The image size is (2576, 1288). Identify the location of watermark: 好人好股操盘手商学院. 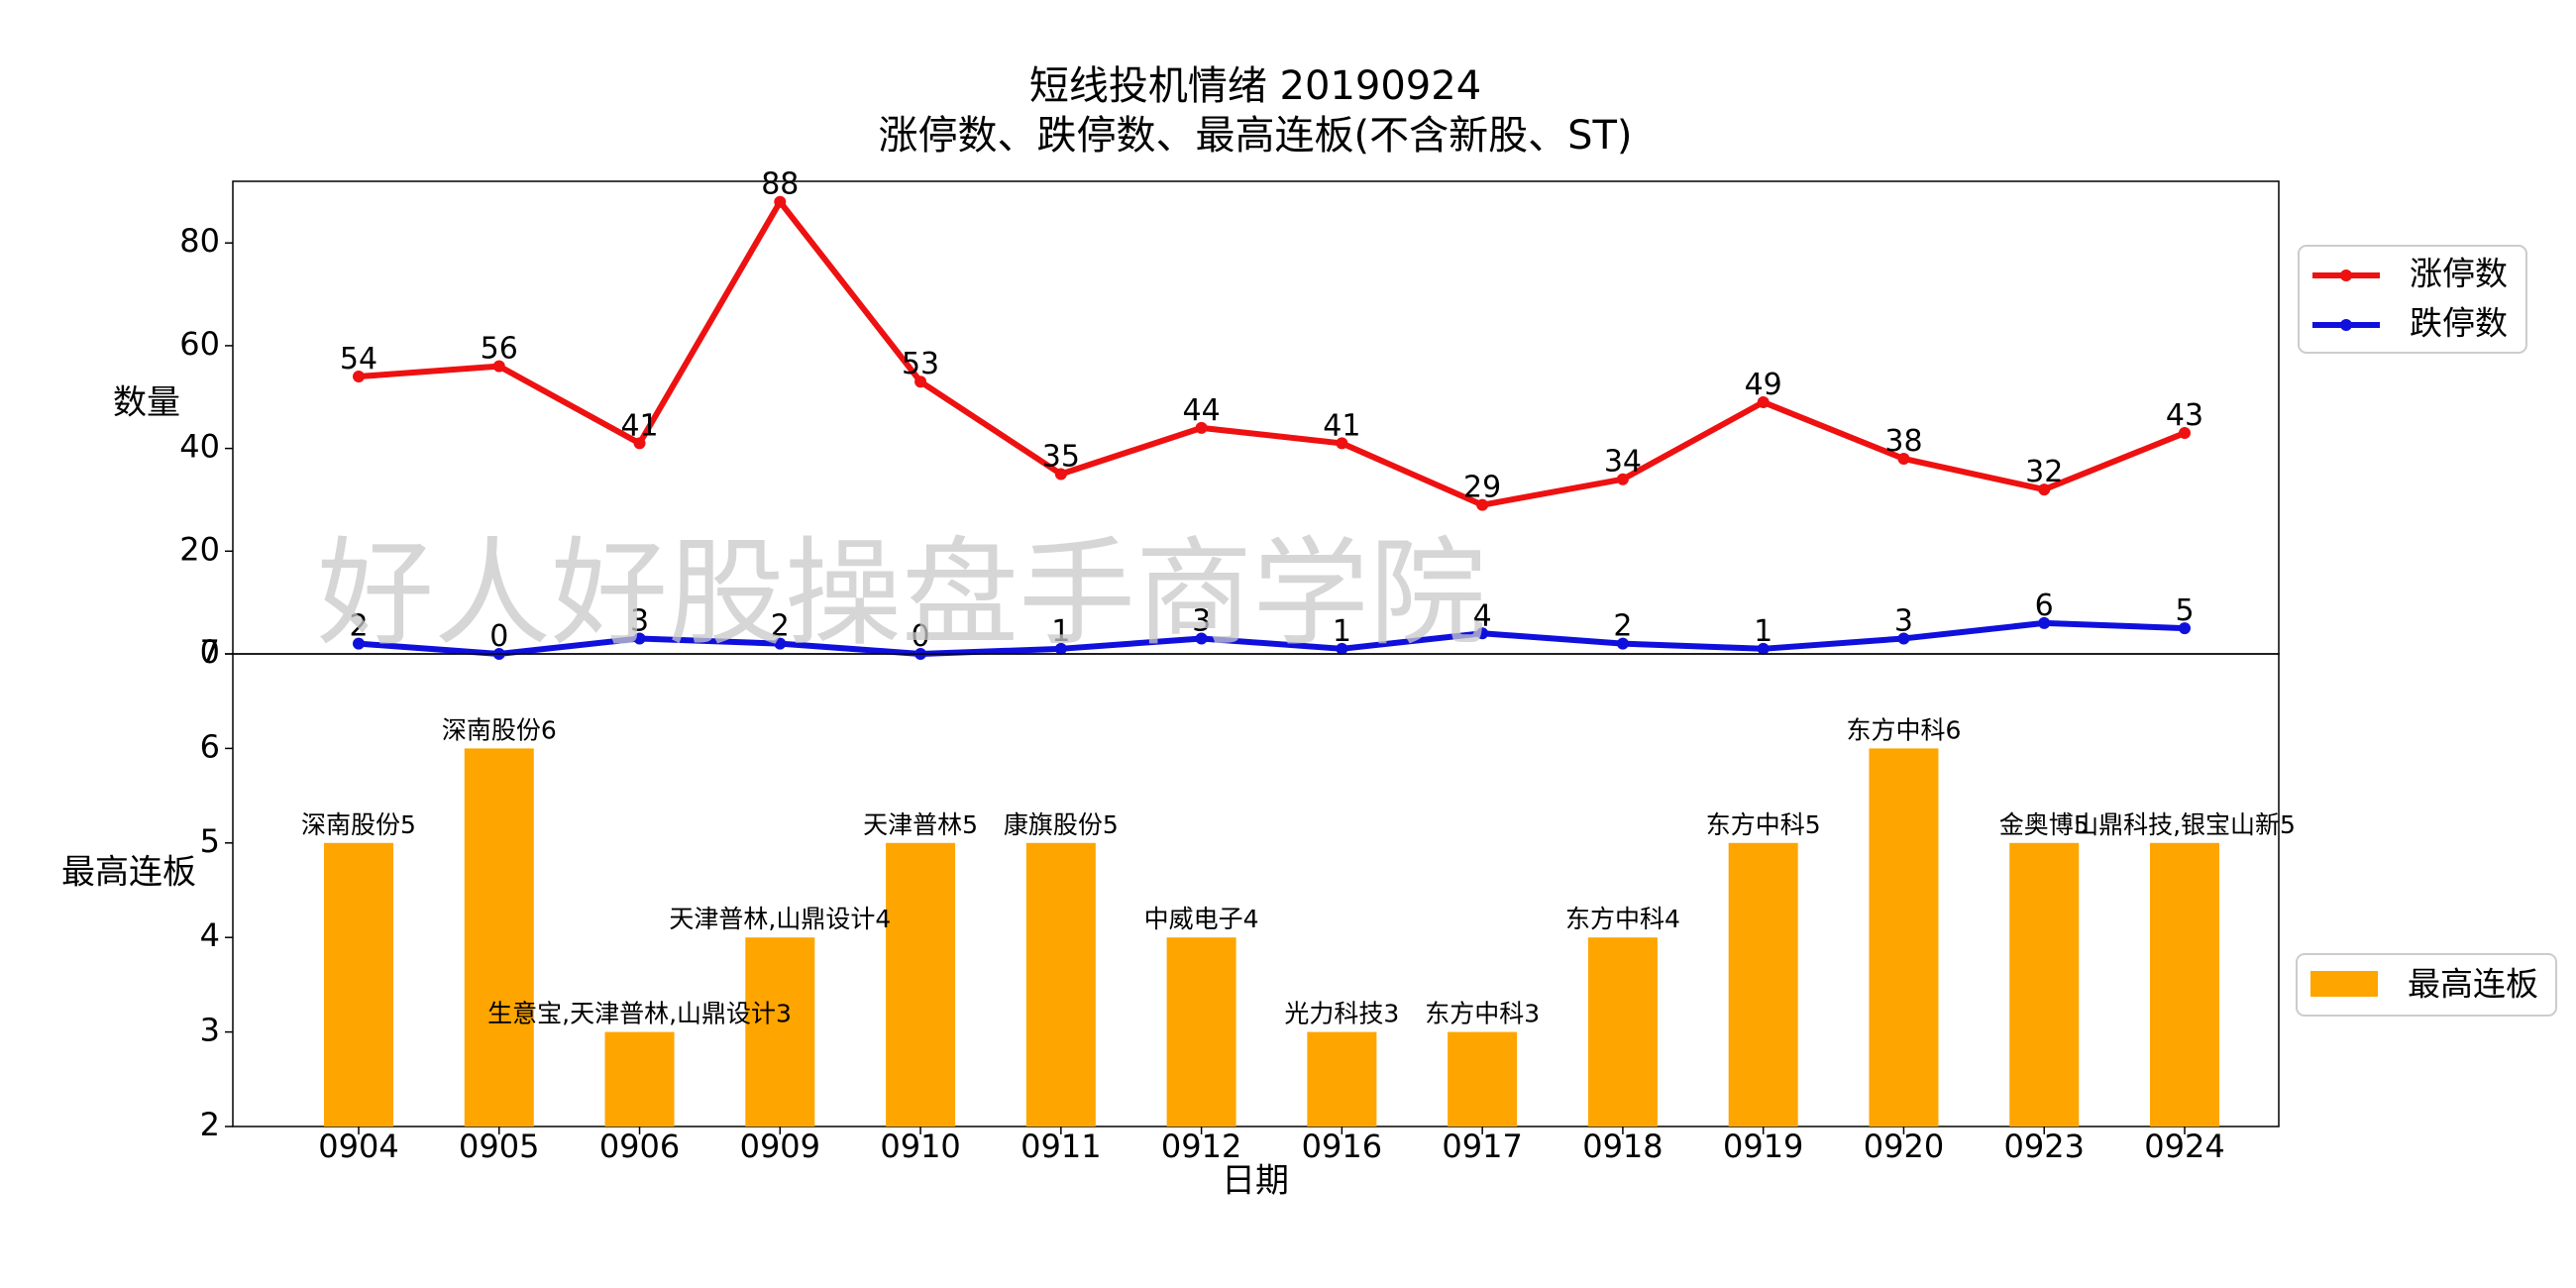
(901, 594).